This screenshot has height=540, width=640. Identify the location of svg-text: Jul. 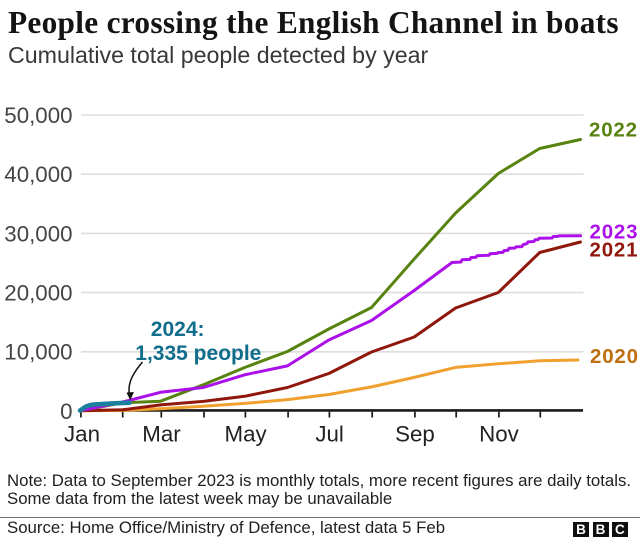
(329, 434).